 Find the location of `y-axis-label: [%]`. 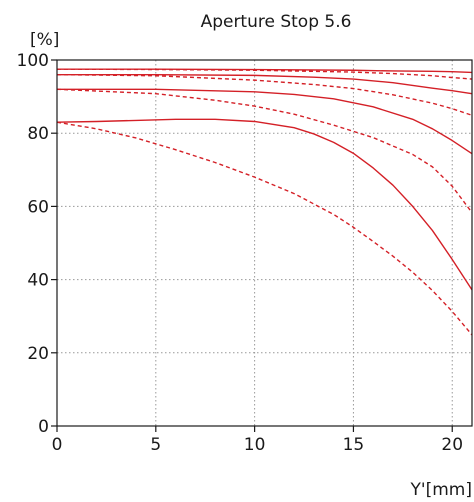

y-axis-label: [%] is located at coordinates (44, 40).